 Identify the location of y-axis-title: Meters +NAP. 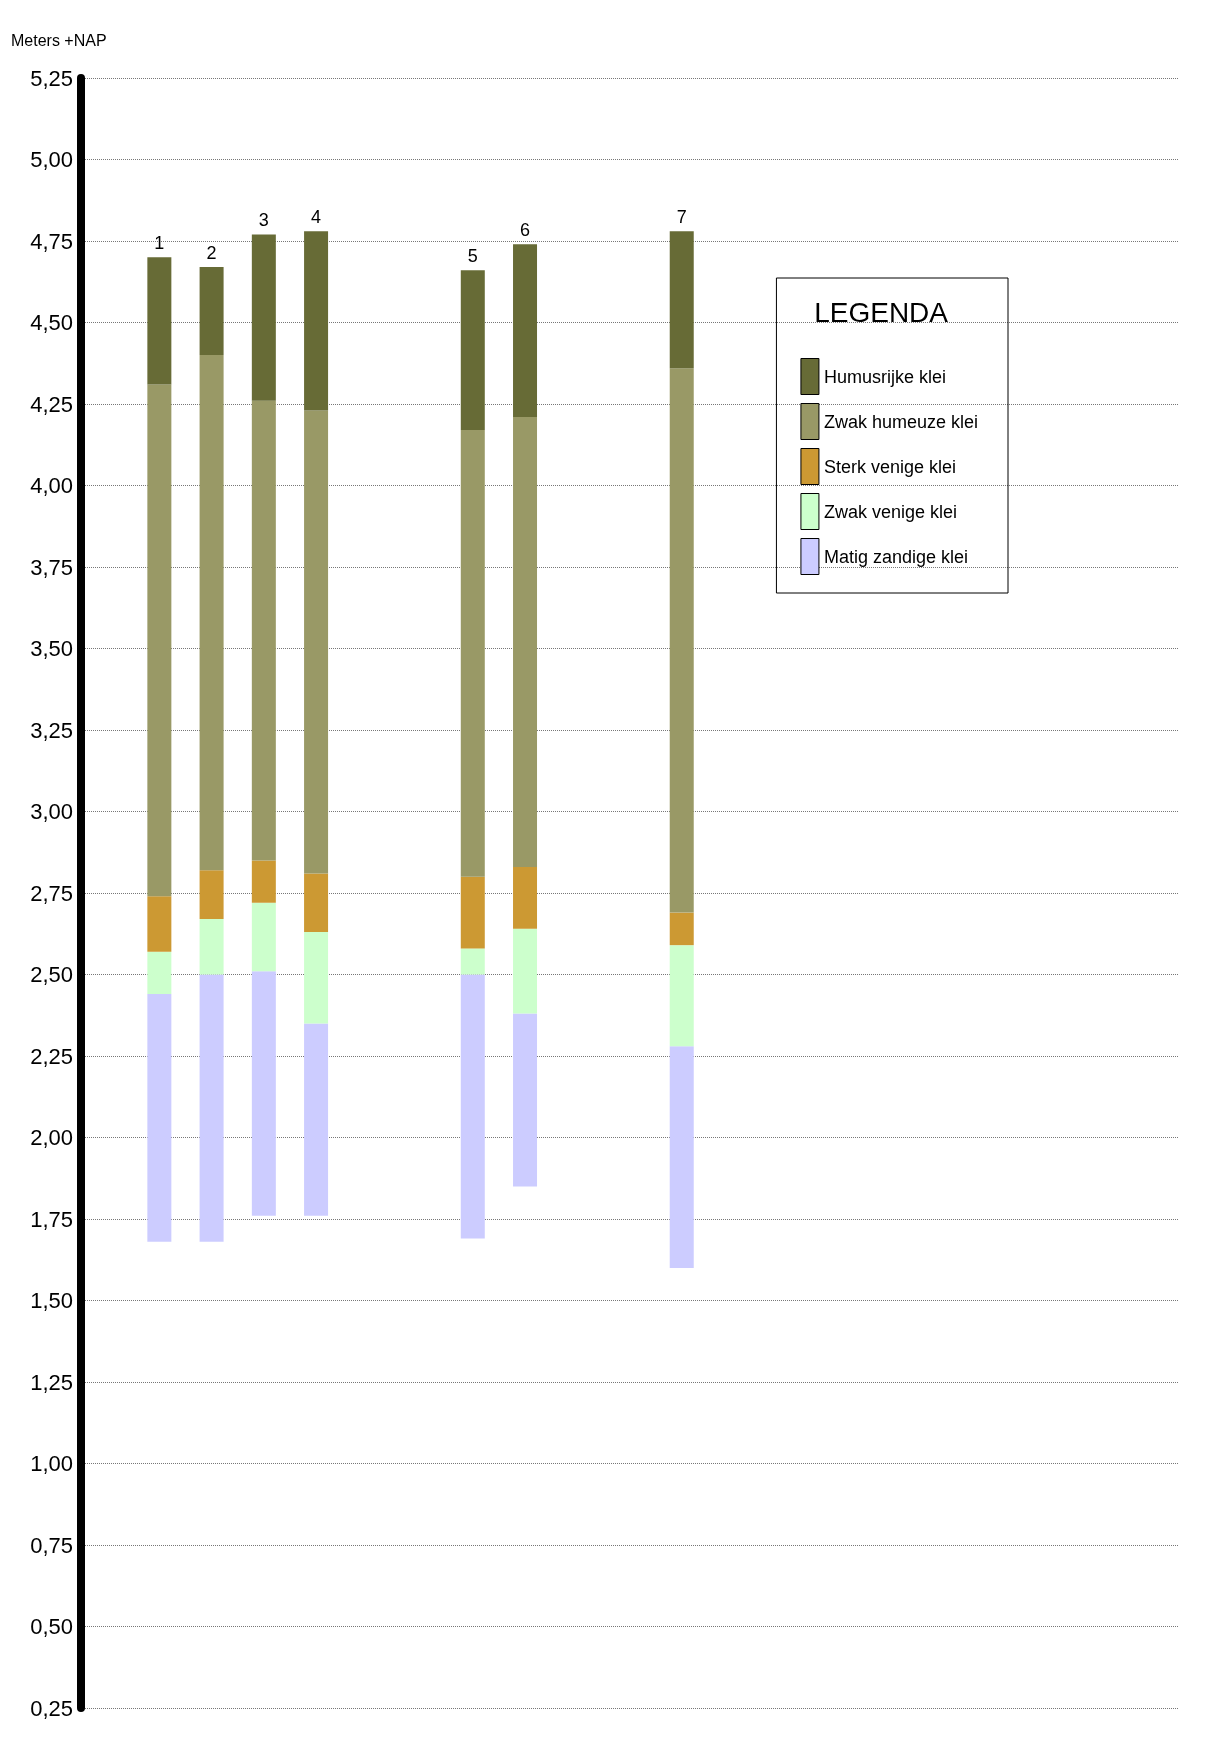
(59, 40).